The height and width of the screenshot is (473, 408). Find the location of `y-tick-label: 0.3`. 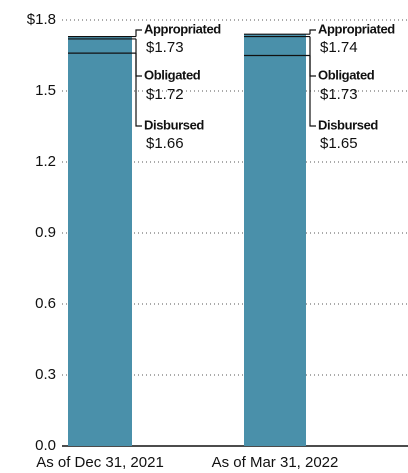

y-tick-label: 0.3 is located at coordinates (45, 374).